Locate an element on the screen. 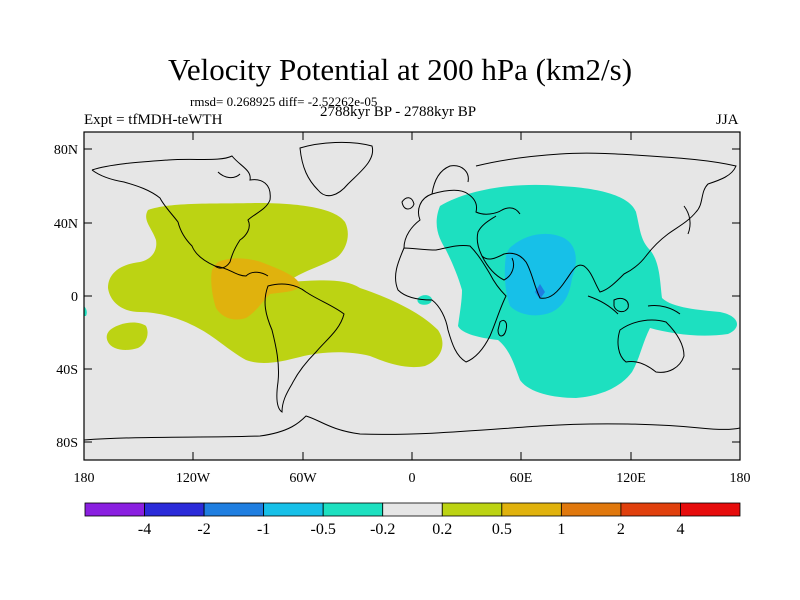 This screenshot has height=600, width=800. coastline-new-guinea is located at coordinates (664, 310).